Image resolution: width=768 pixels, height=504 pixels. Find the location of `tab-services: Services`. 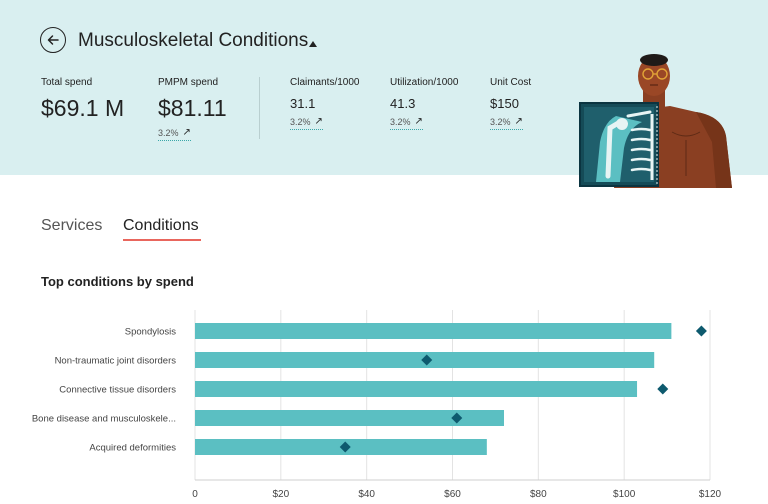

tab-services: Services is located at coordinates (72, 225).